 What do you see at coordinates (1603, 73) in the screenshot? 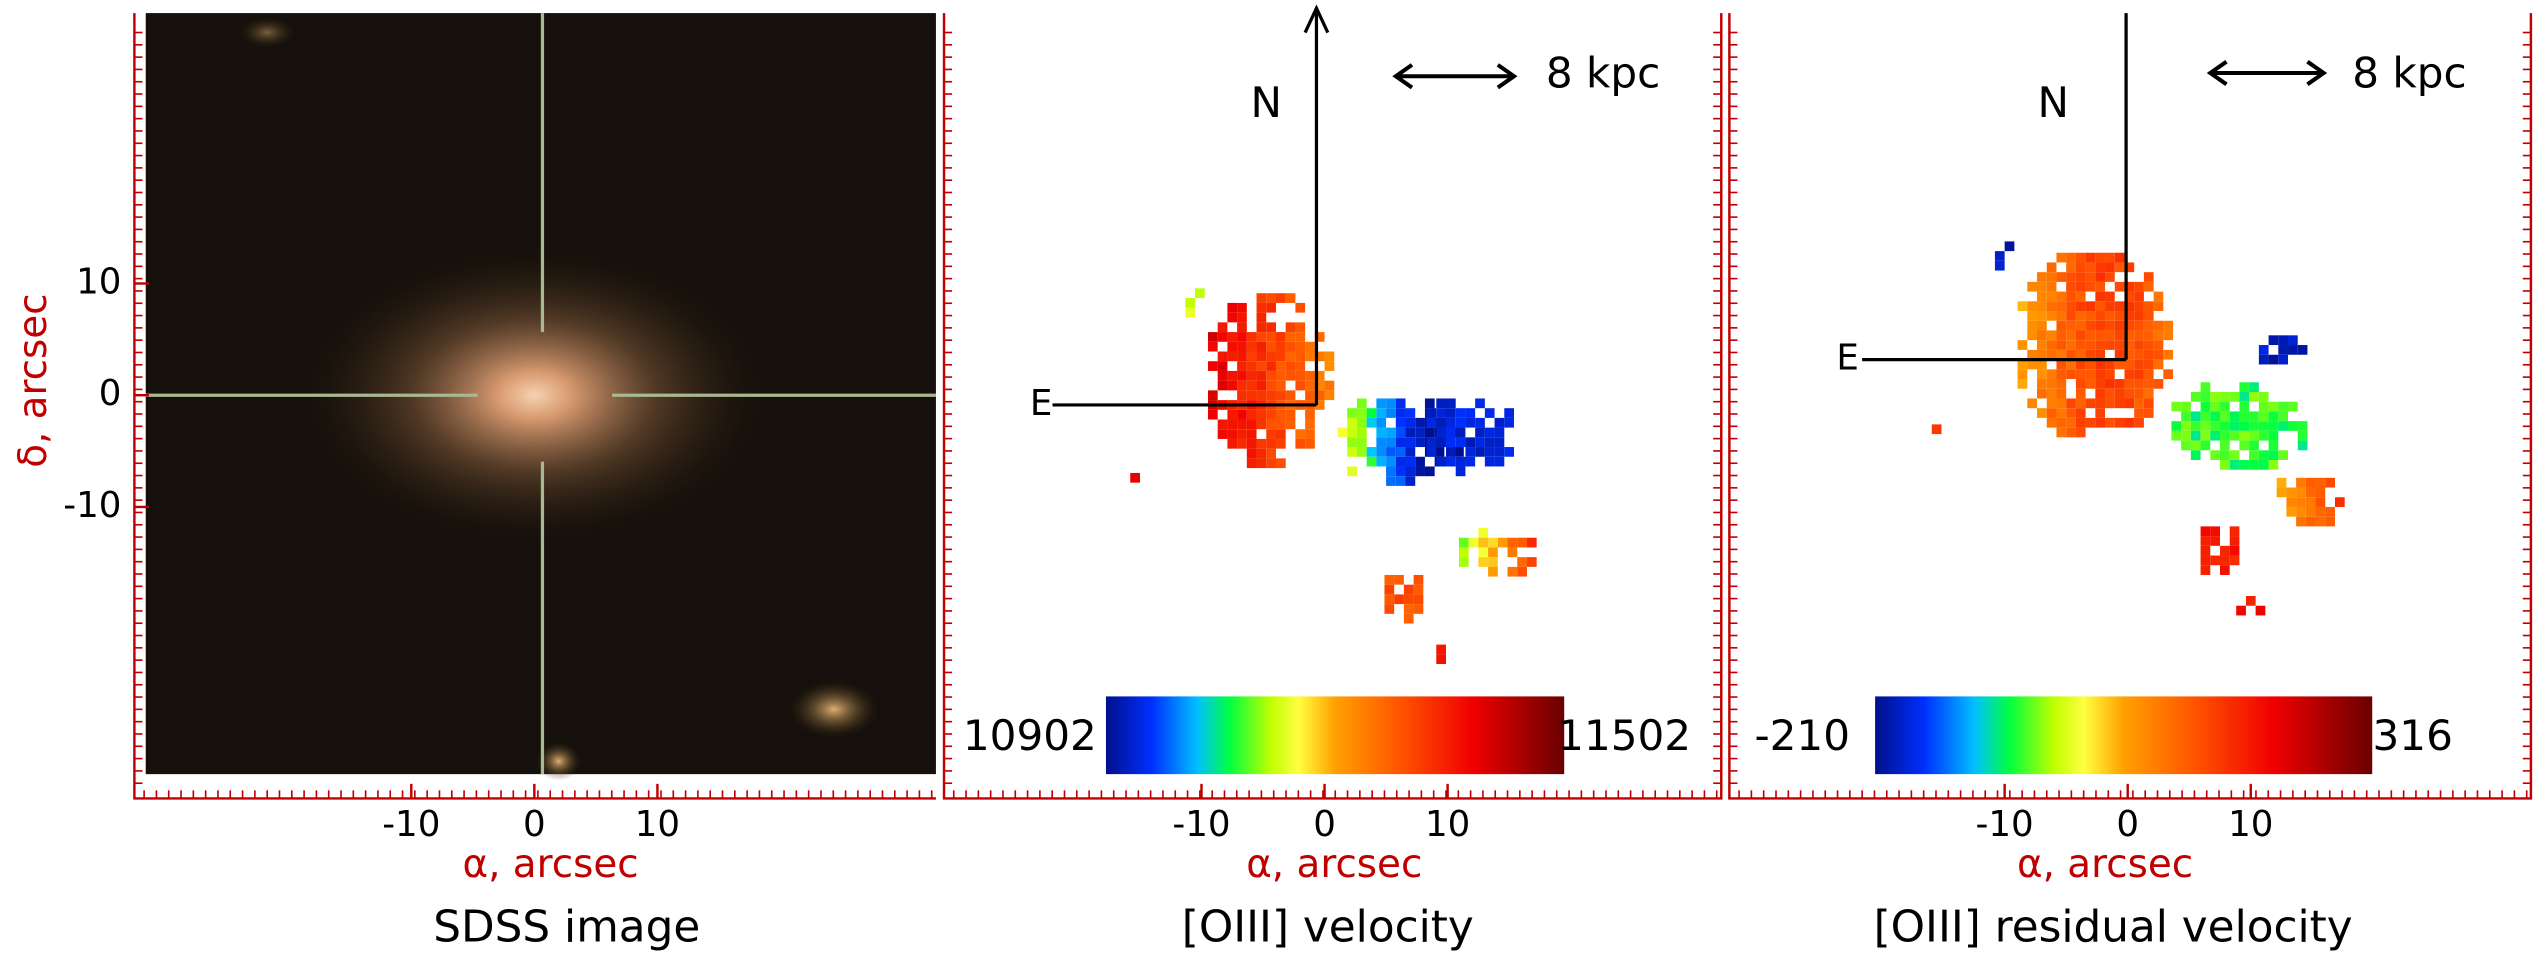
I see `scale-label: 8 kpc` at bounding box center [1603, 73].